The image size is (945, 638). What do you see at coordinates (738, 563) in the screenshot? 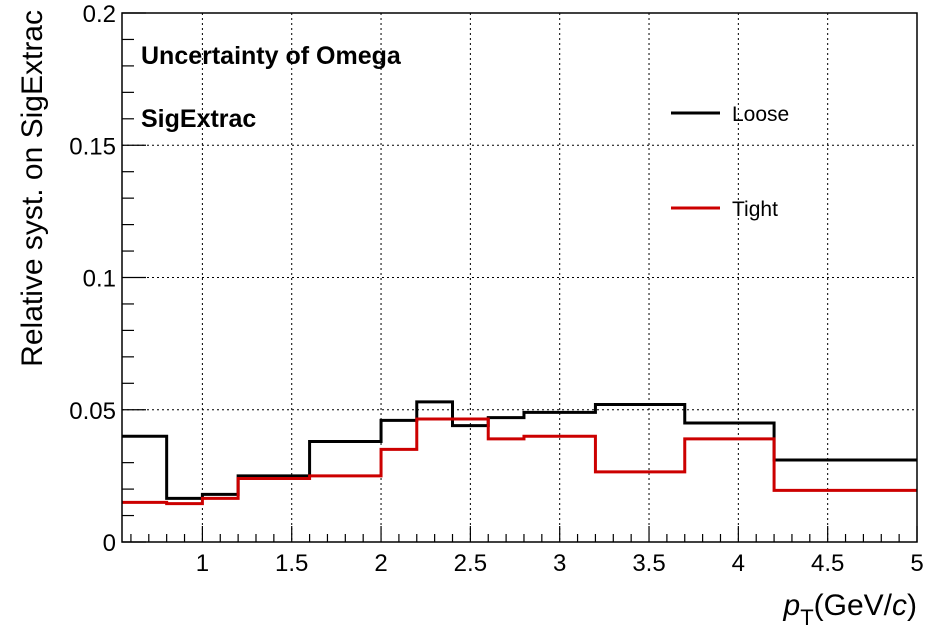
I see `x-tick-label: 4` at bounding box center [738, 563].